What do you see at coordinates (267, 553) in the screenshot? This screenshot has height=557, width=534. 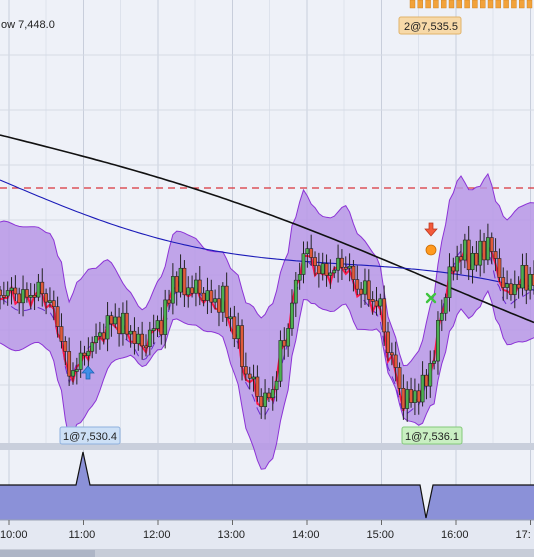 I see `scrollbar` at bounding box center [267, 553].